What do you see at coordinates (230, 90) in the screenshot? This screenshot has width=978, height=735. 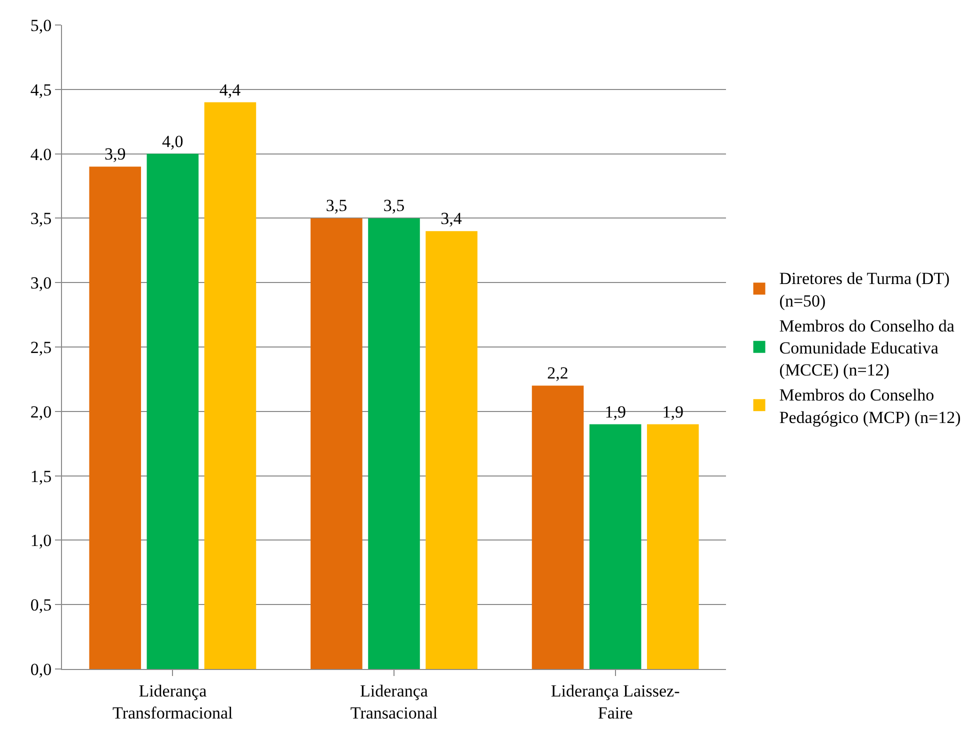 I see `data-label: 4,4` at bounding box center [230, 90].